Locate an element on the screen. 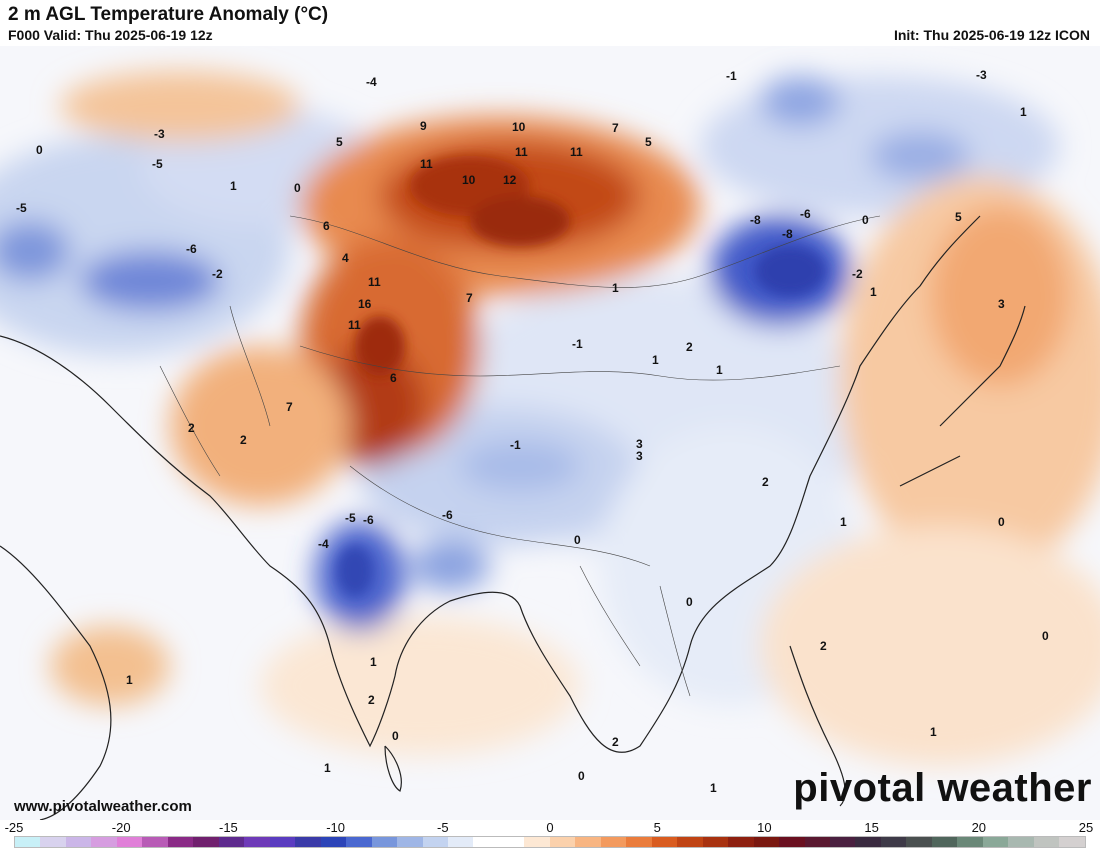 The height and width of the screenshot is (850, 1100). legend-tick-label: 0 is located at coordinates (550, 827).